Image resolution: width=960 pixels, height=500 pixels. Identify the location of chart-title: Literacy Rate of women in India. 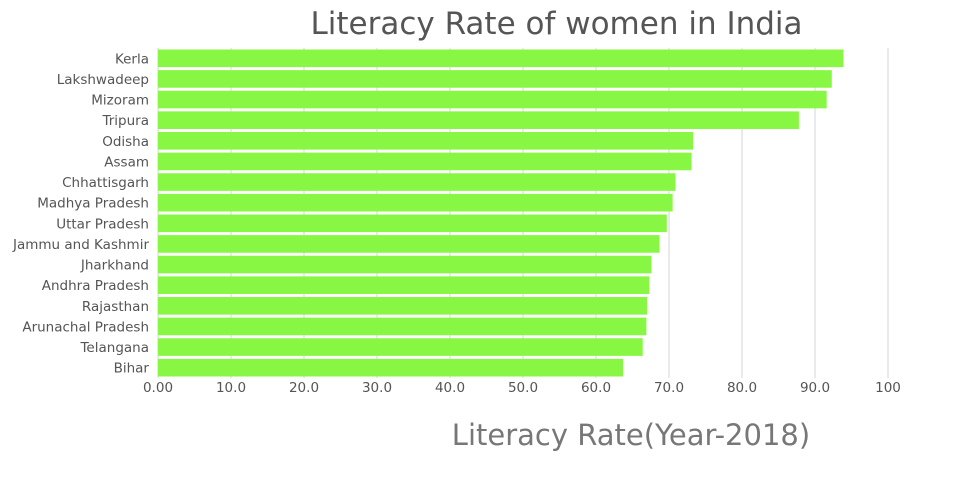
(556, 24).